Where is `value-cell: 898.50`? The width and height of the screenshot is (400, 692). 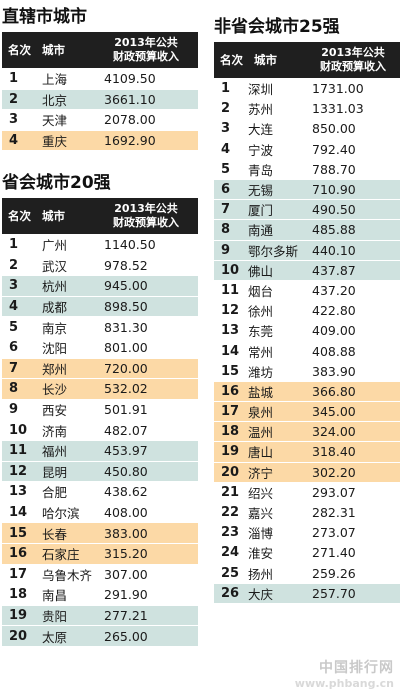 value-cell: 898.50 is located at coordinates (126, 307).